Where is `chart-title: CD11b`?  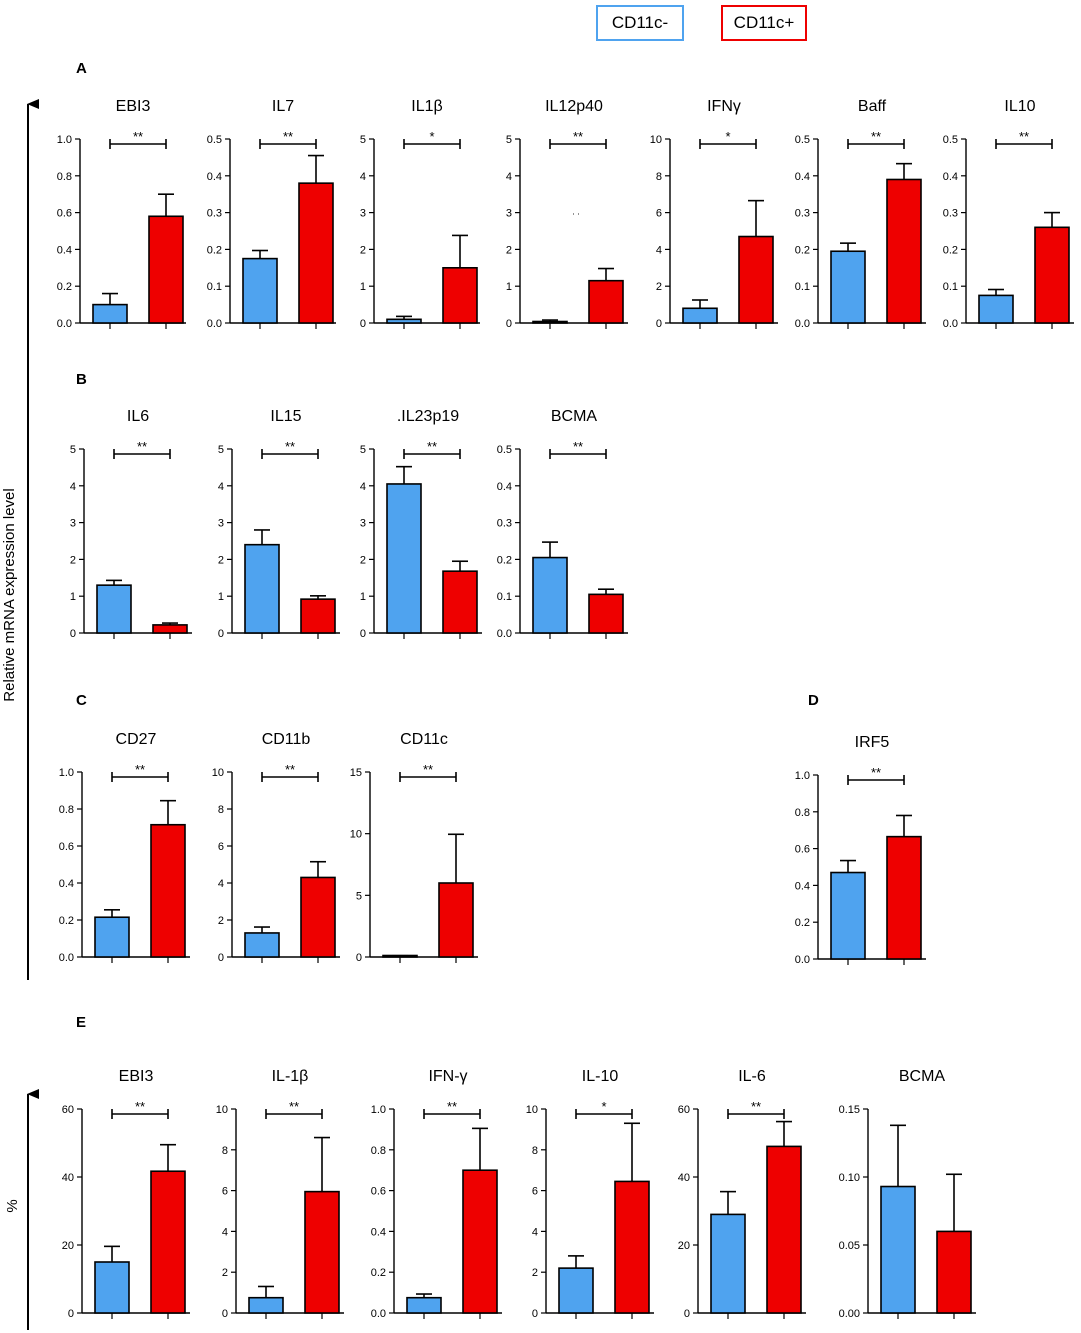 chart-title: CD11b is located at coordinates (286, 739).